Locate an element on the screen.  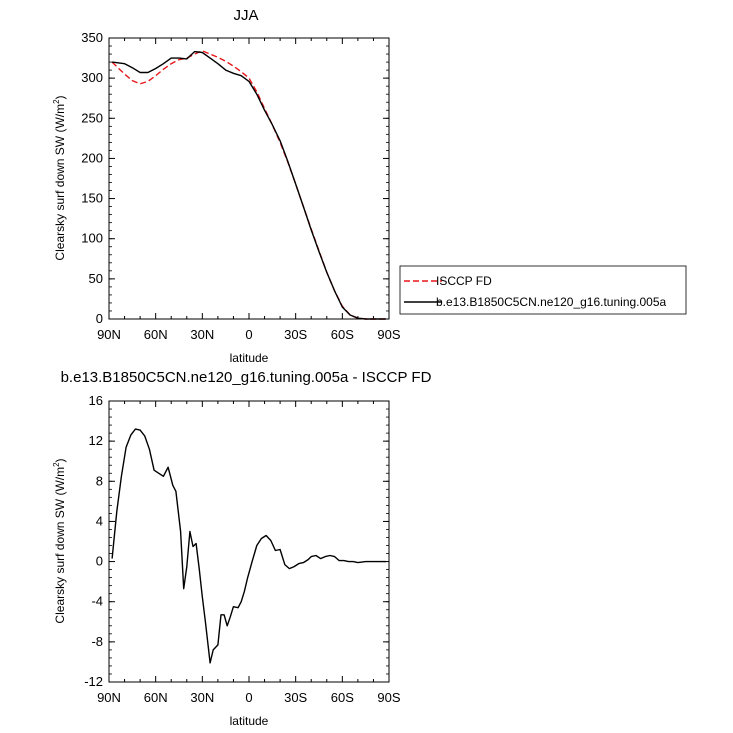
legend-box is located at coordinates (543, 290).